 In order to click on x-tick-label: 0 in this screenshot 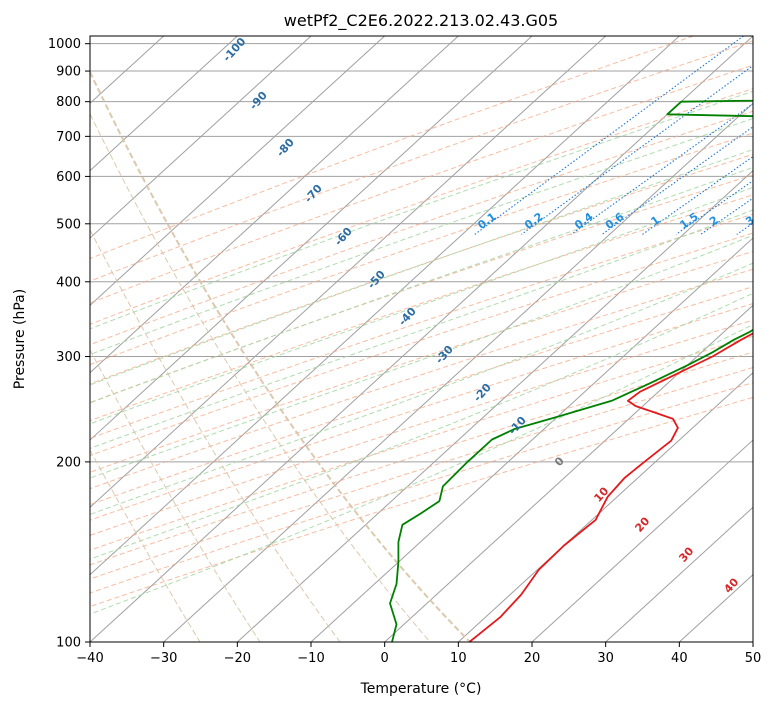, I will do `click(385, 658)`.